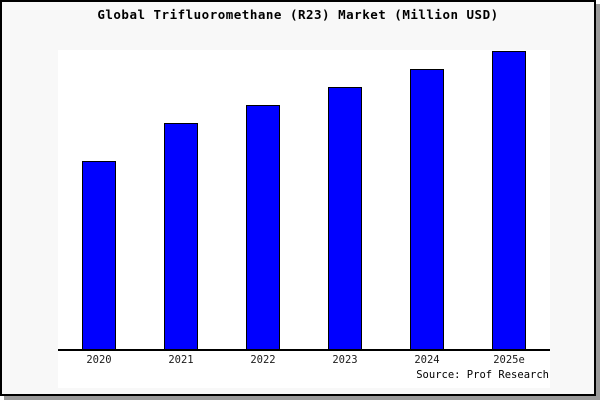 The image size is (600, 400). Describe the element at coordinates (345, 217) in the screenshot. I see `bar-2023` at that location.